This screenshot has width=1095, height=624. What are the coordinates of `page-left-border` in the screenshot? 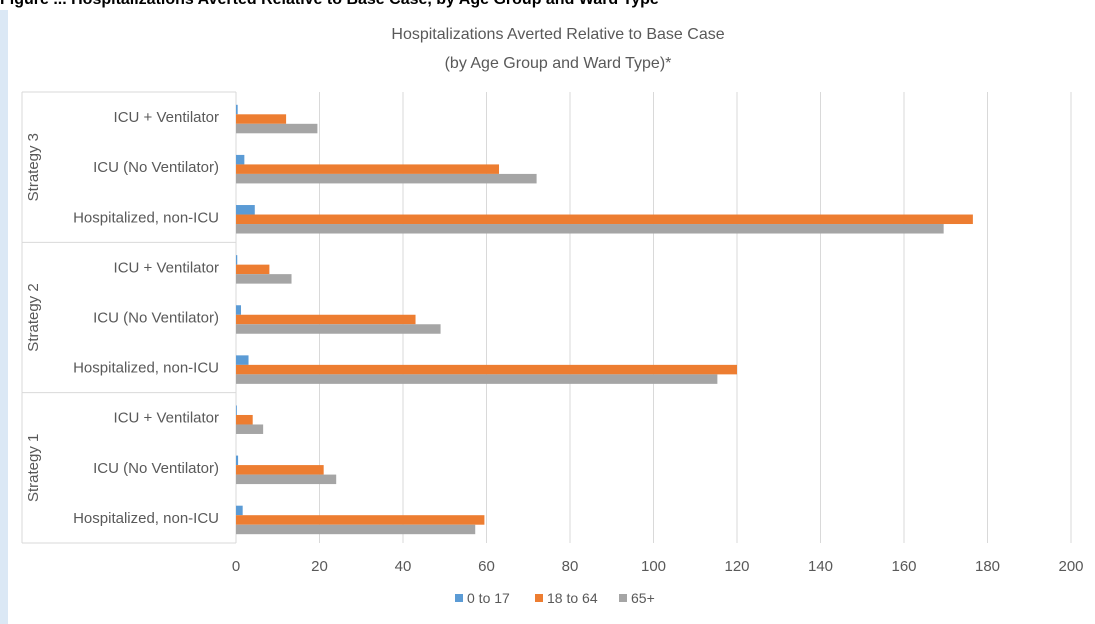 It's located at (4, 317).